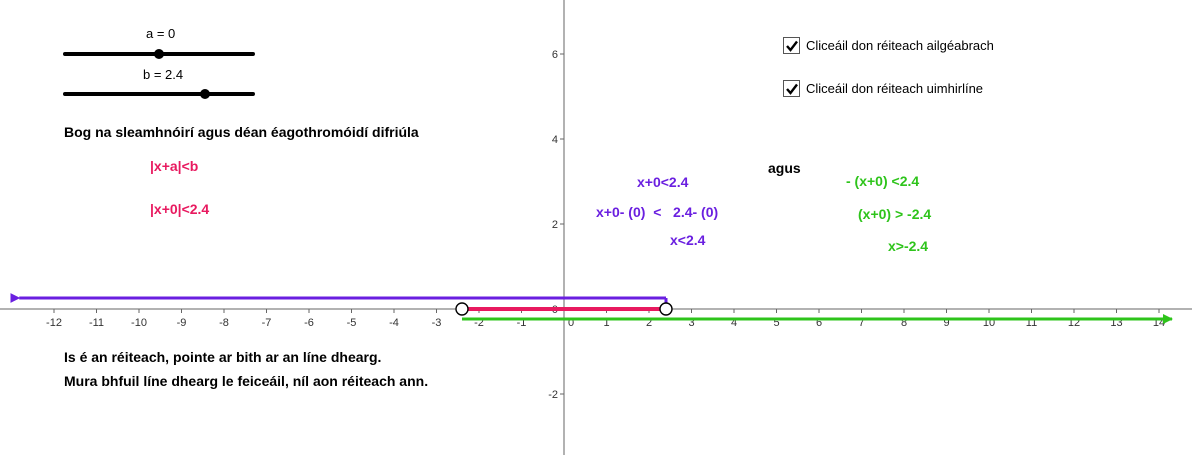 This screenshot has height=455, width=1192. What do you see at coordinates (784, 168) in the screenshot?
I see `connector-agus: agus` at bounding box center [784, 168].